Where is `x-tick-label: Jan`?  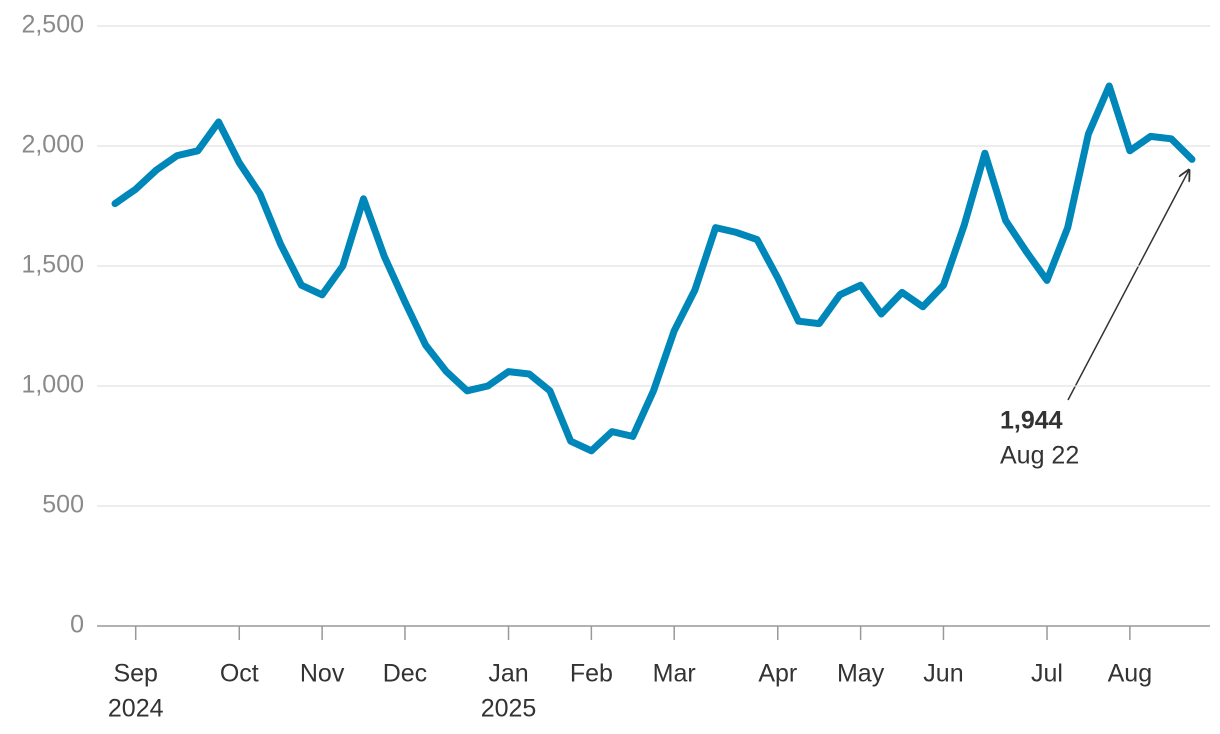 x-tick-label: Jan is located at coordinates (508, 674).